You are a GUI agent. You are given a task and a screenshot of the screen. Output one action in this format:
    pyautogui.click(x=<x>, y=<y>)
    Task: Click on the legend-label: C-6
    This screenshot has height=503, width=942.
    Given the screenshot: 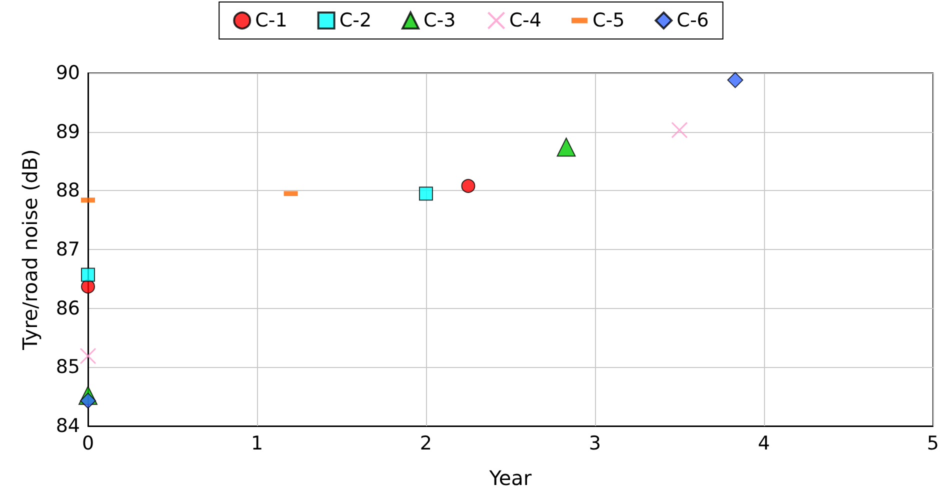 What is the action you would take?
    pyautogui.click(x=692, y=21)
    